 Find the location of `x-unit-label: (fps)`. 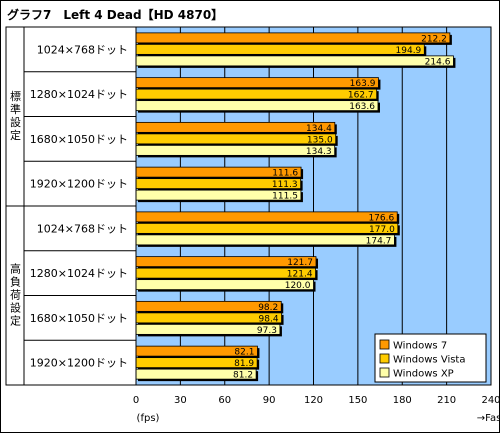

x-unit-label: (fps) is located at coordinates (148, 418).